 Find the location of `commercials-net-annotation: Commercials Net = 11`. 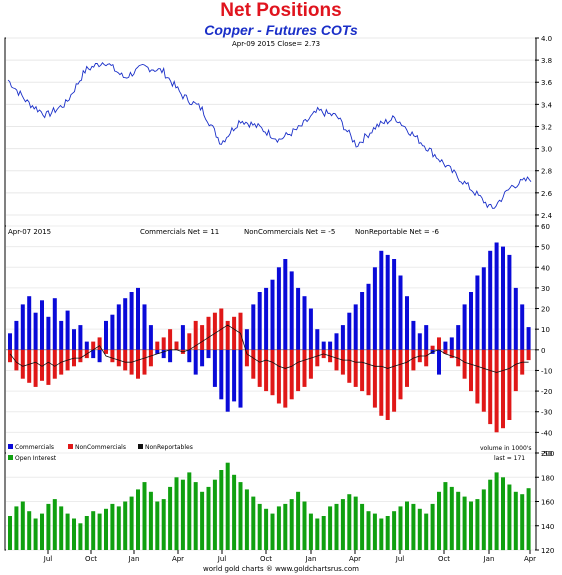

commercials-net-annotation: Commercials Net = 11 is located at coordinates (179, 232).